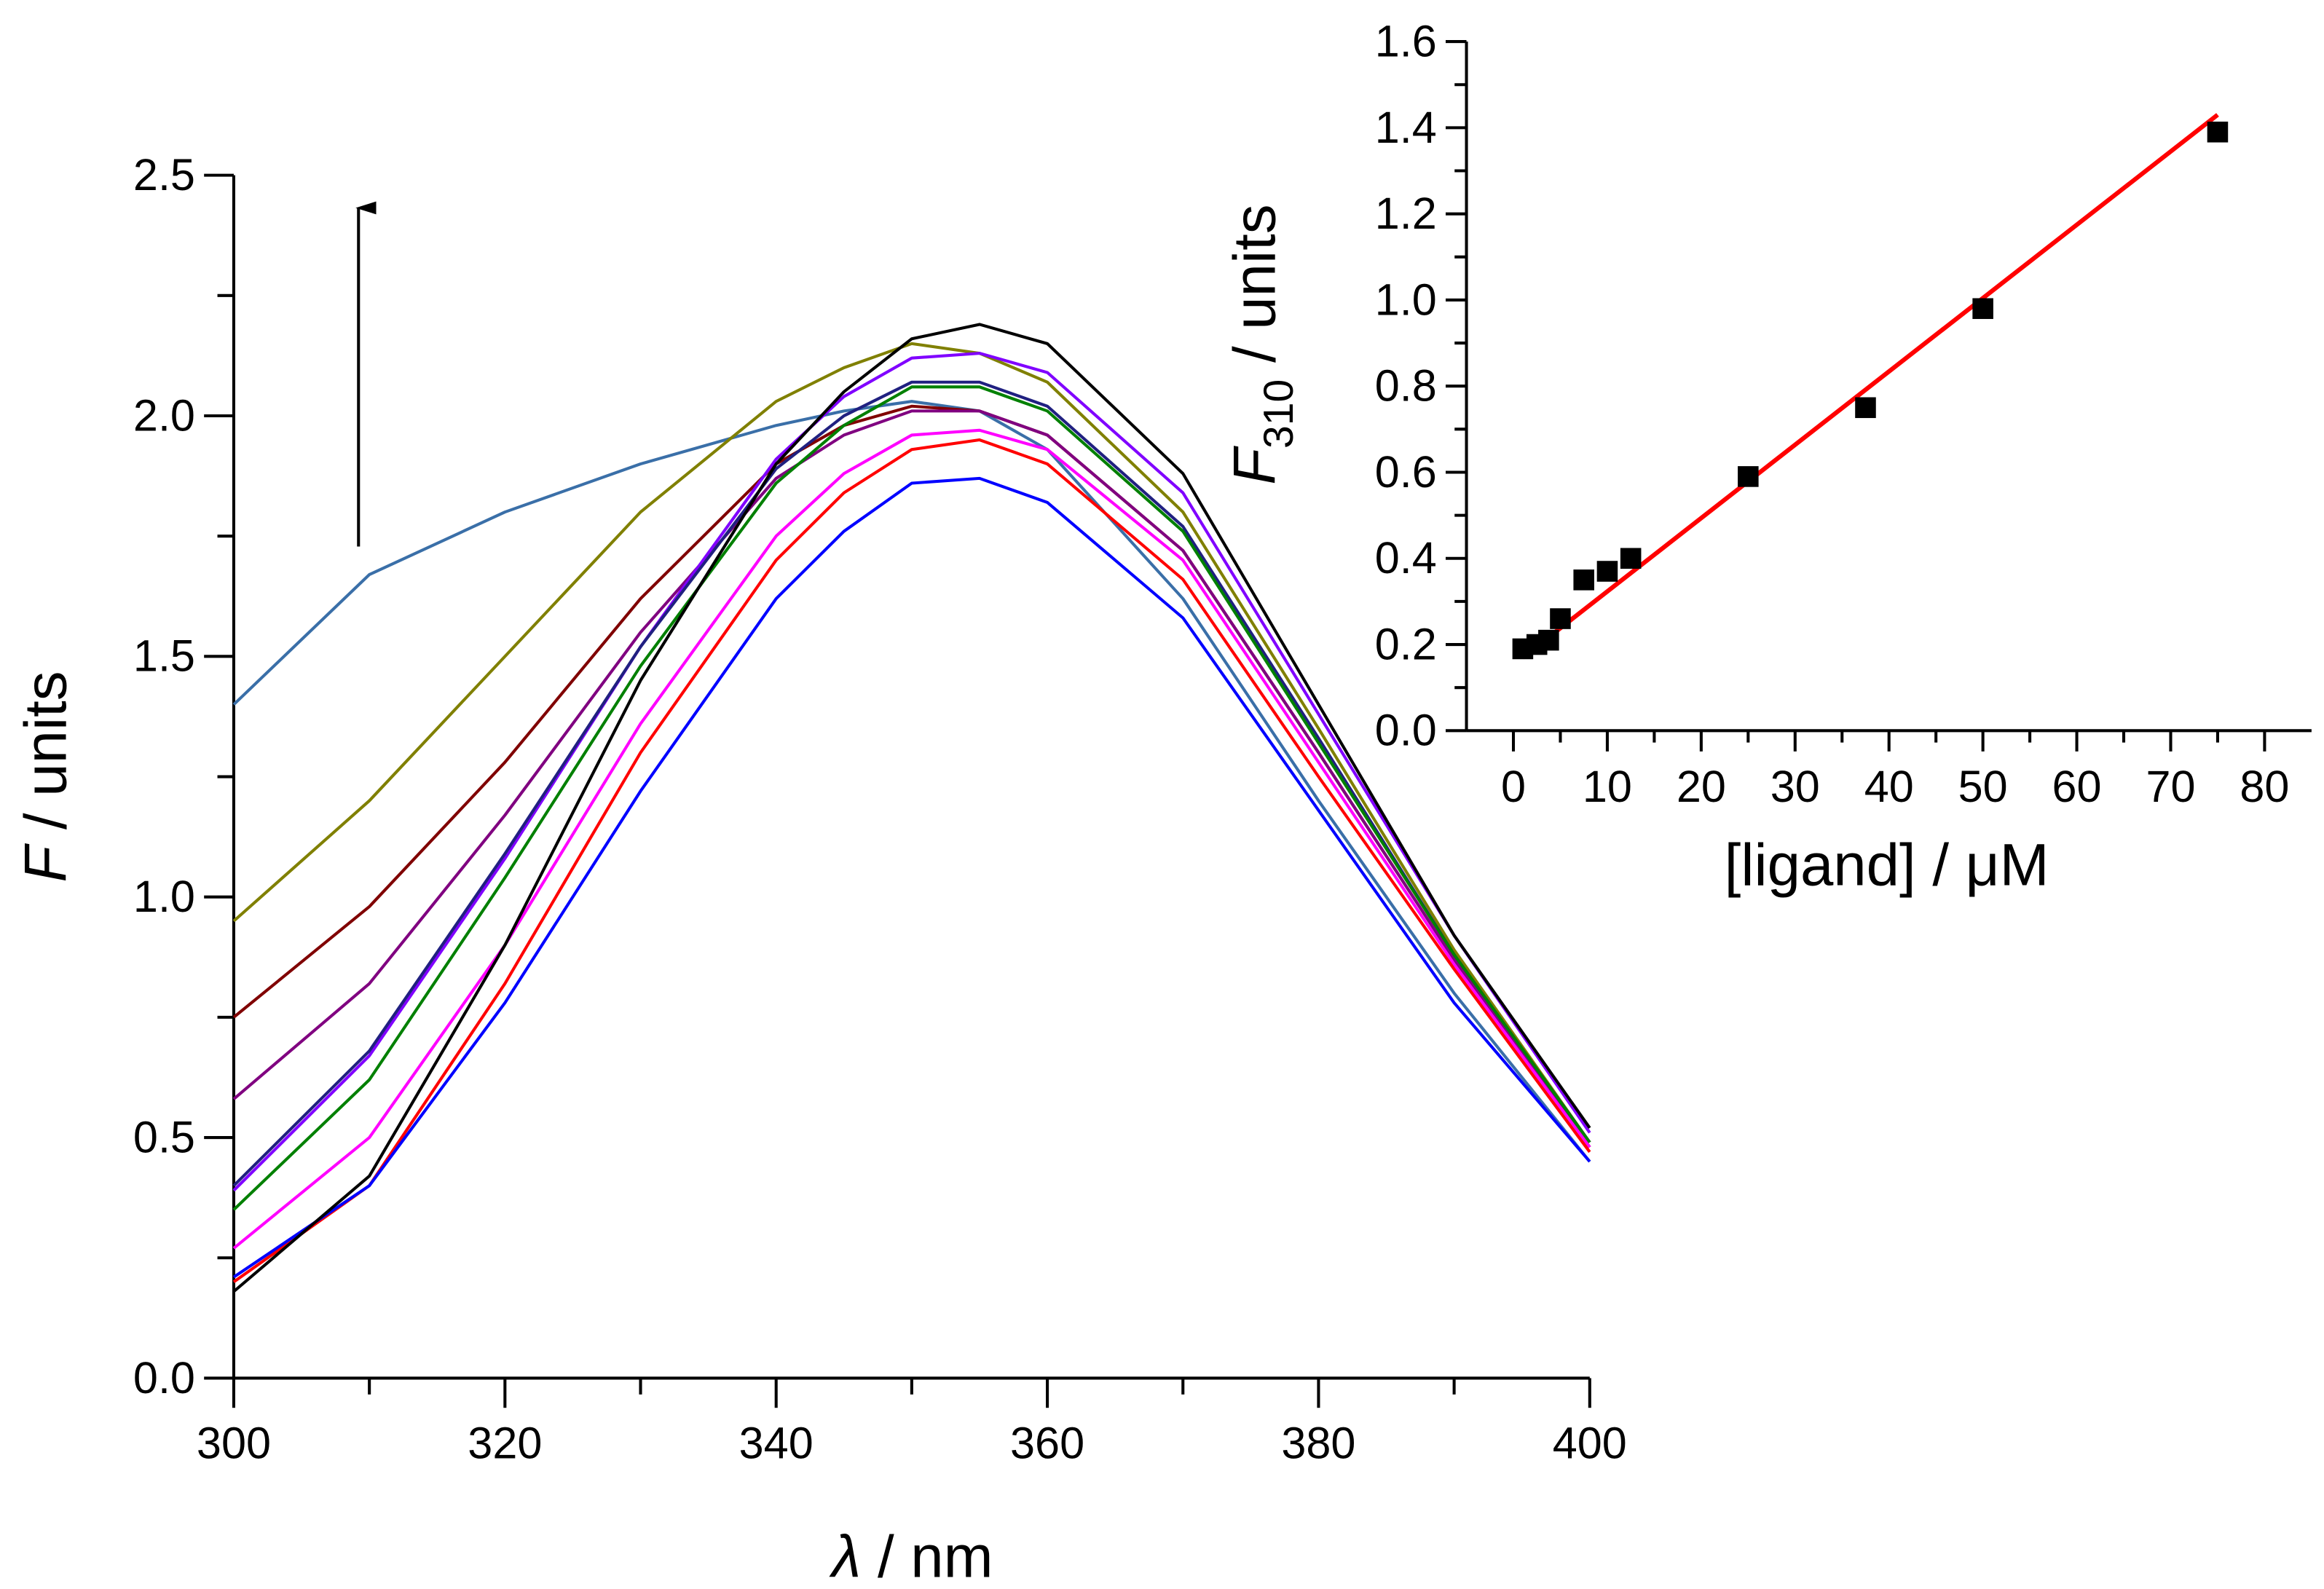  I want to click on x-tick-label: 400, so click(1590, 1443).